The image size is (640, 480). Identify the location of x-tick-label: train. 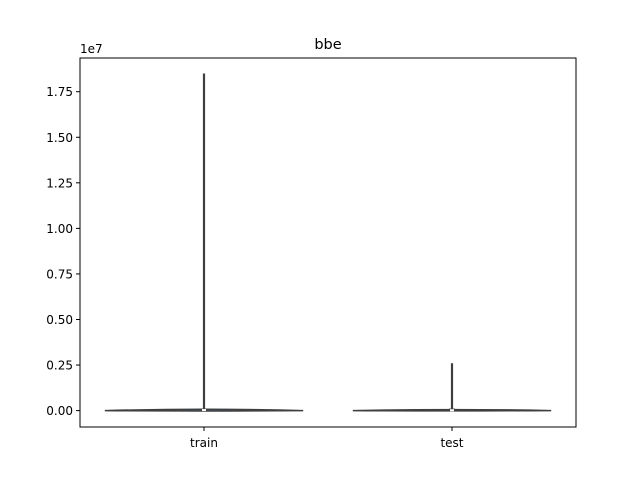
(204, 443).